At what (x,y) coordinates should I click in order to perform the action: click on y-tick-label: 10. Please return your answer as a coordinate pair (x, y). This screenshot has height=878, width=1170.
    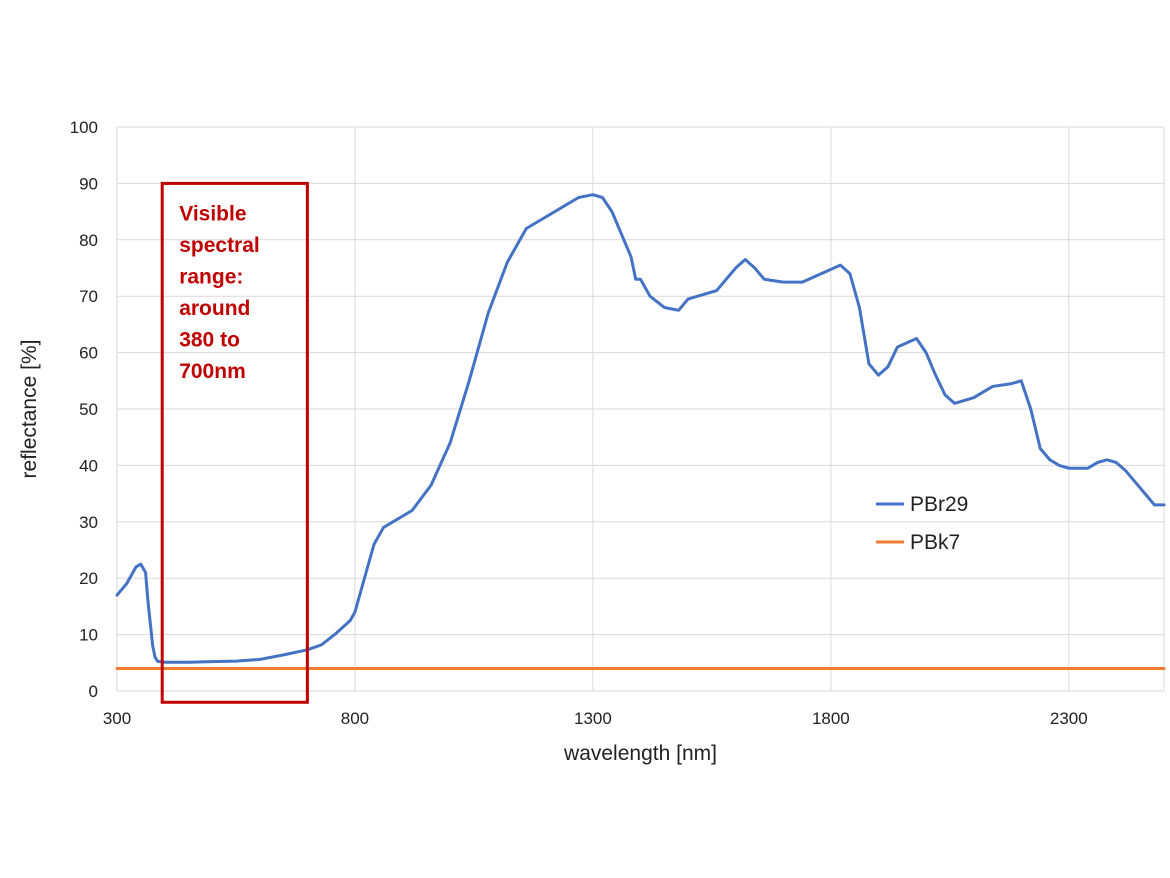
    Looking at the image, I should click on (88, 635).